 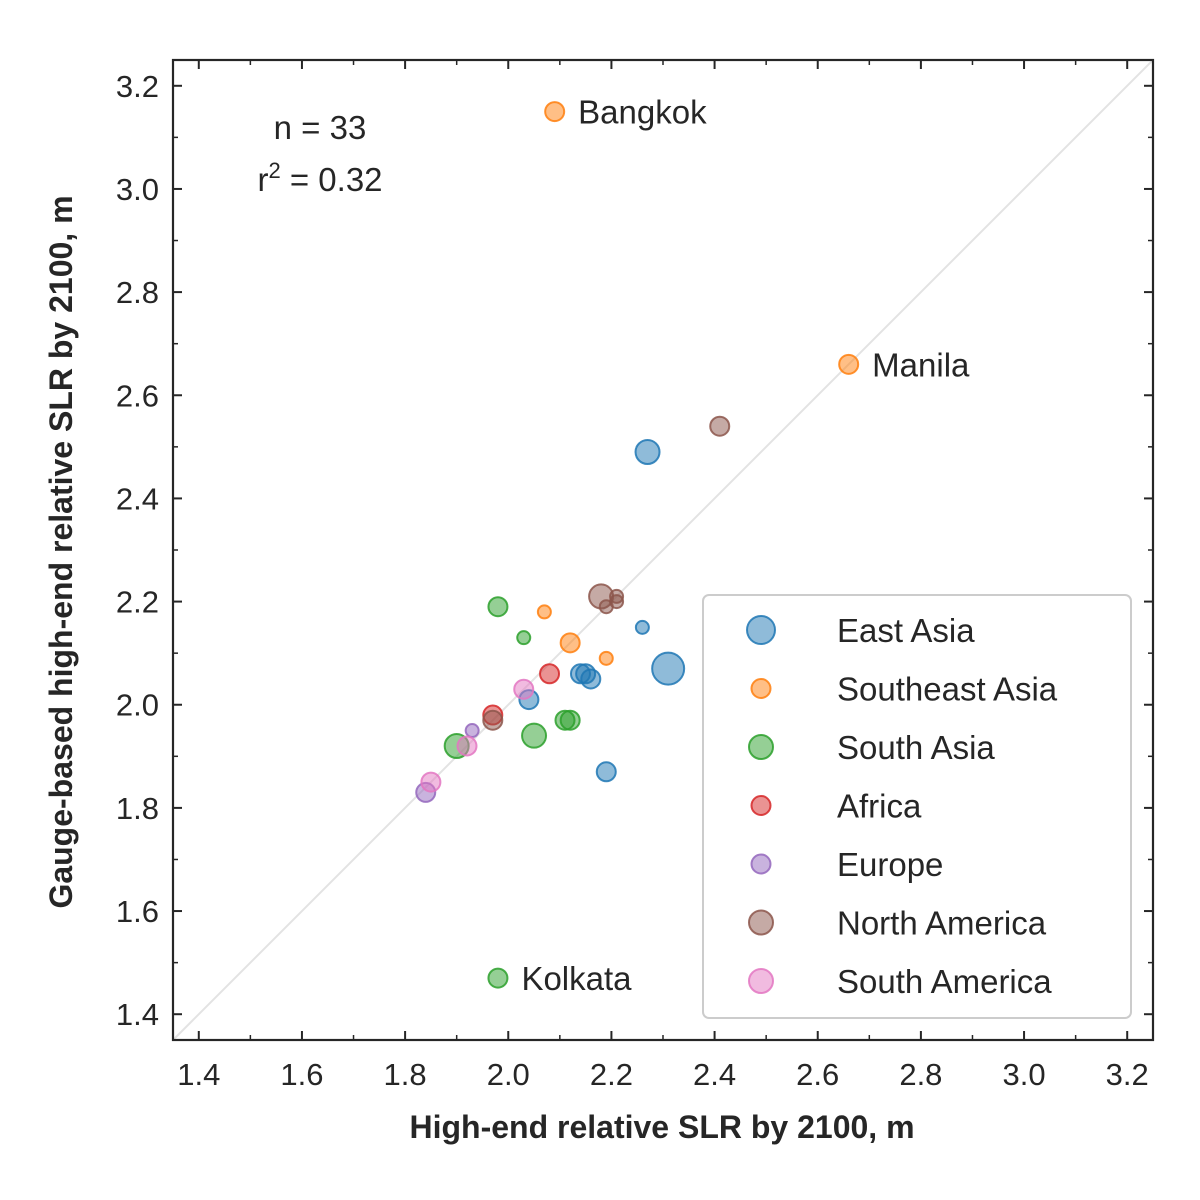 I want to click on y-tick-label: 2.2, so click(x=137, y=602).